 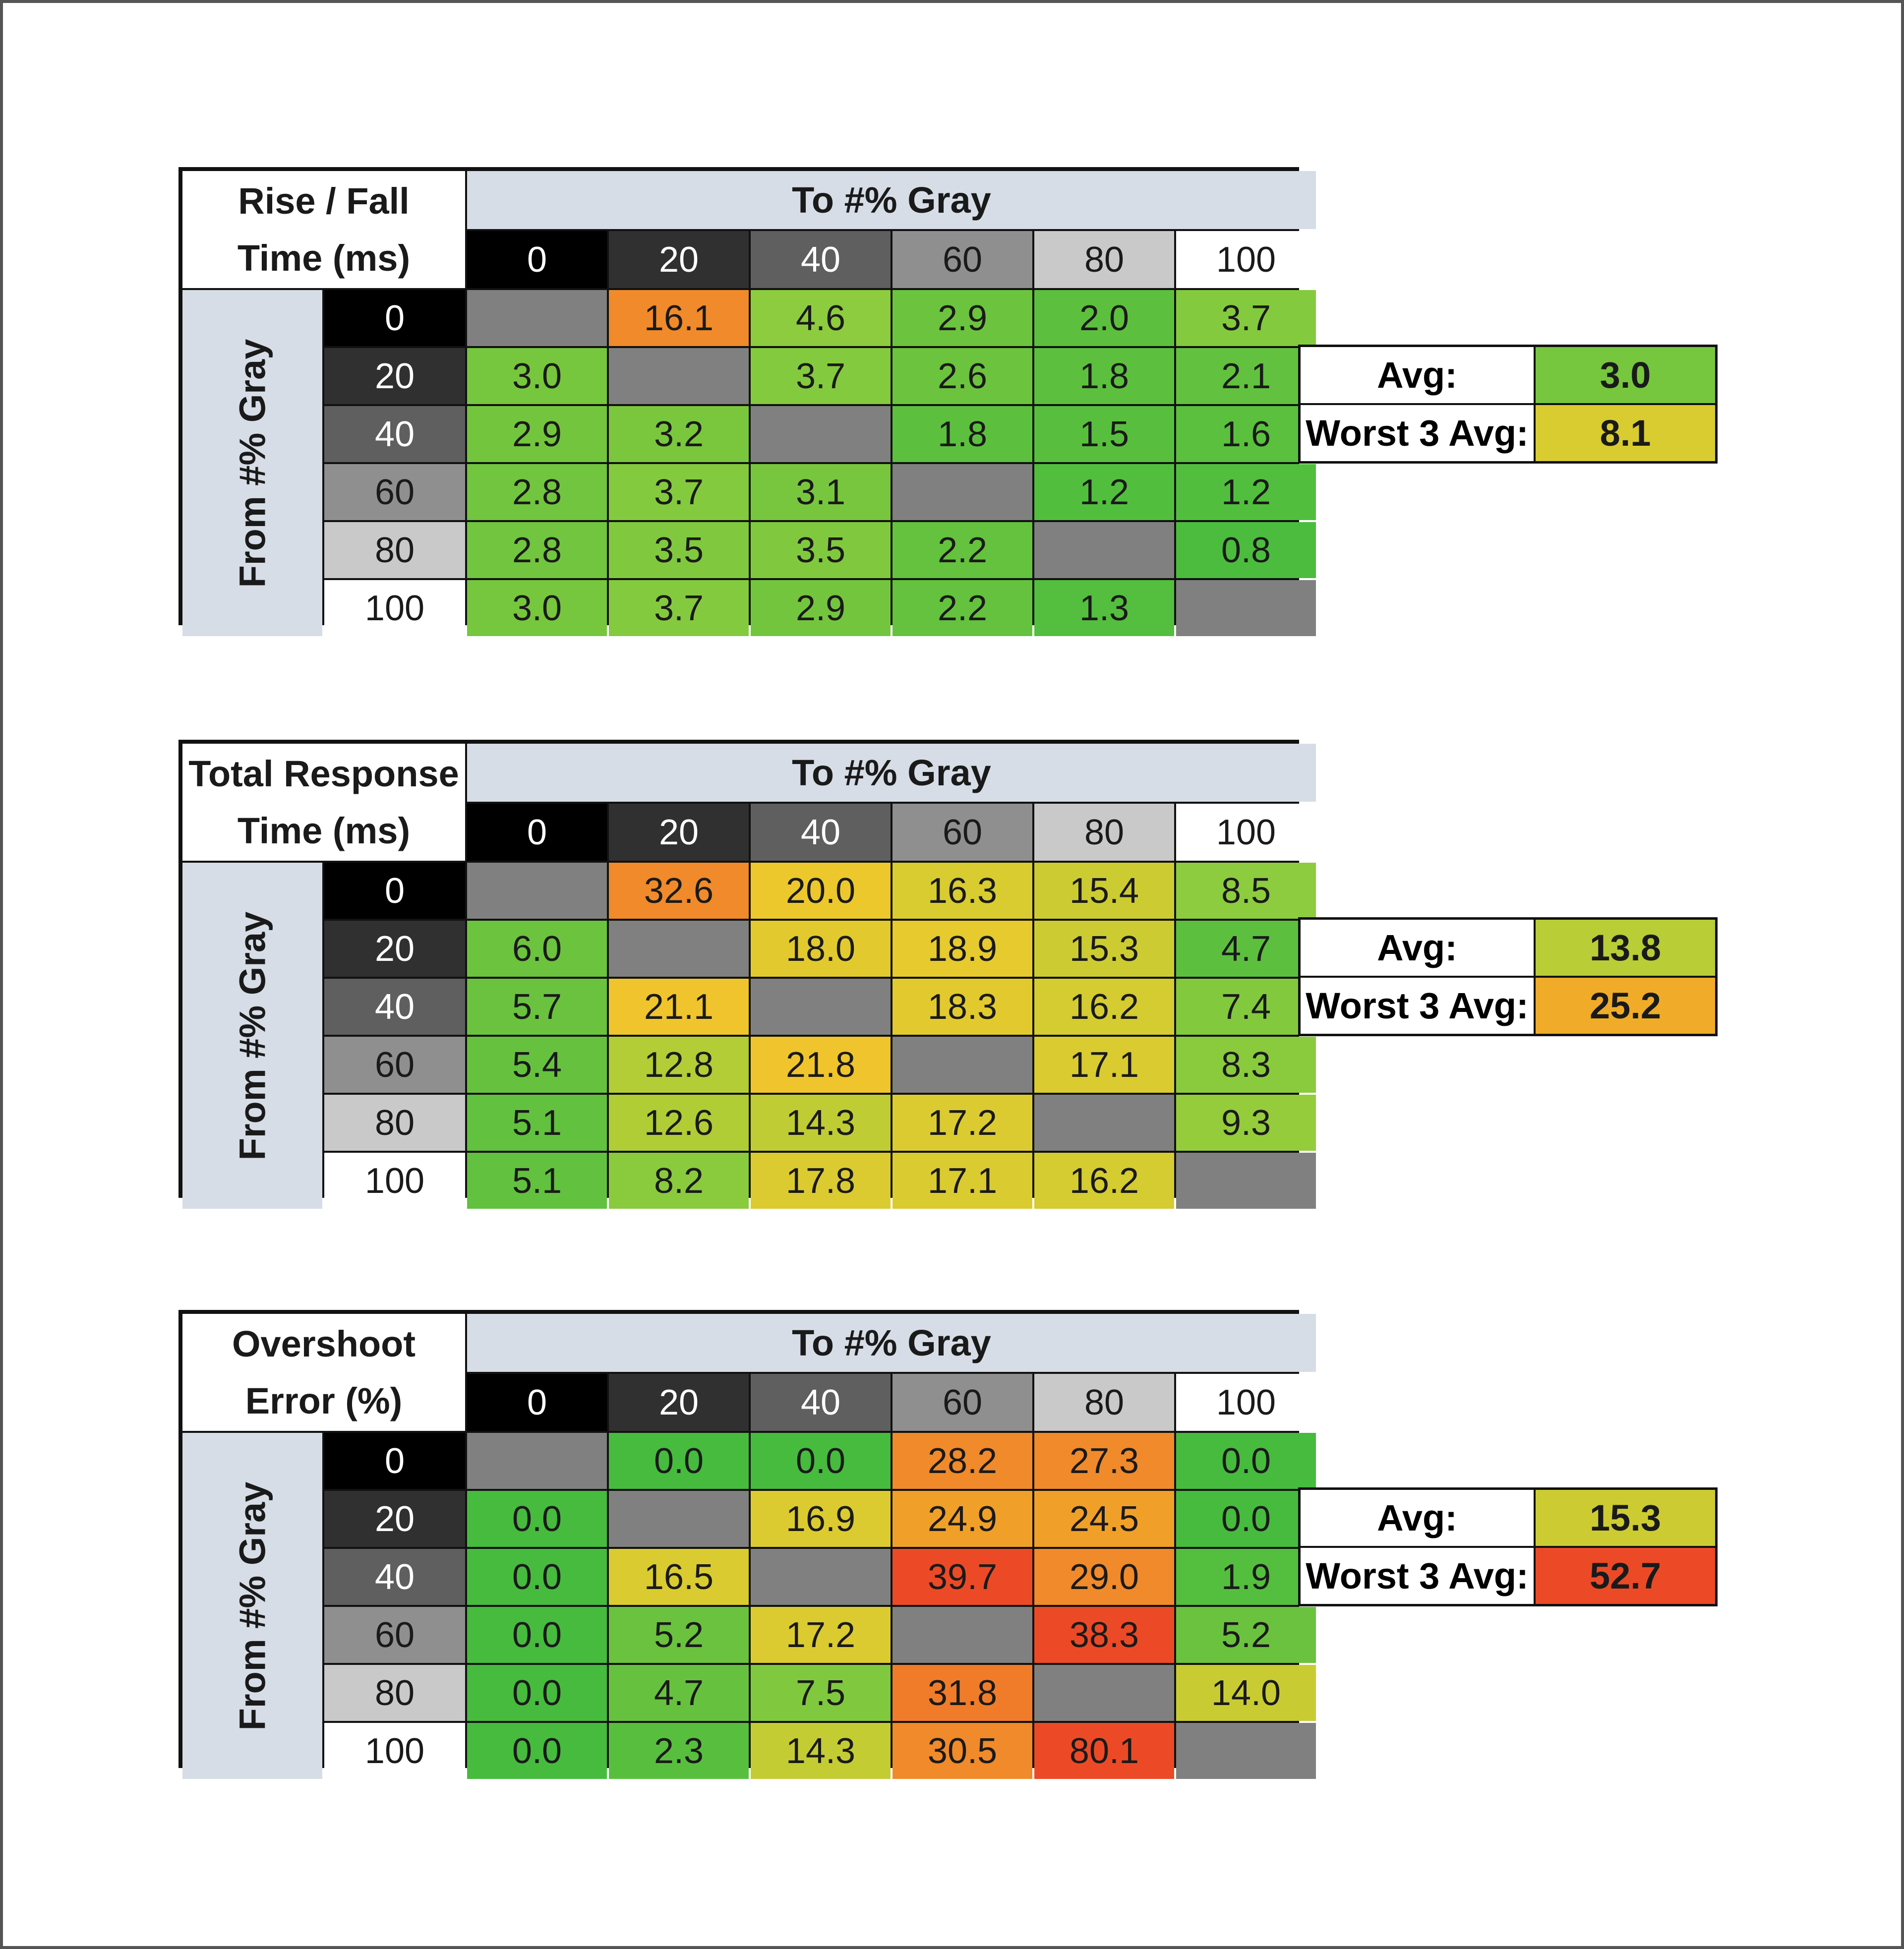 What do you see at coordinates (1625, 433) in the screenshot?
I see `worst3-avg-value: 8.1` at bounding box center [1625, 433].